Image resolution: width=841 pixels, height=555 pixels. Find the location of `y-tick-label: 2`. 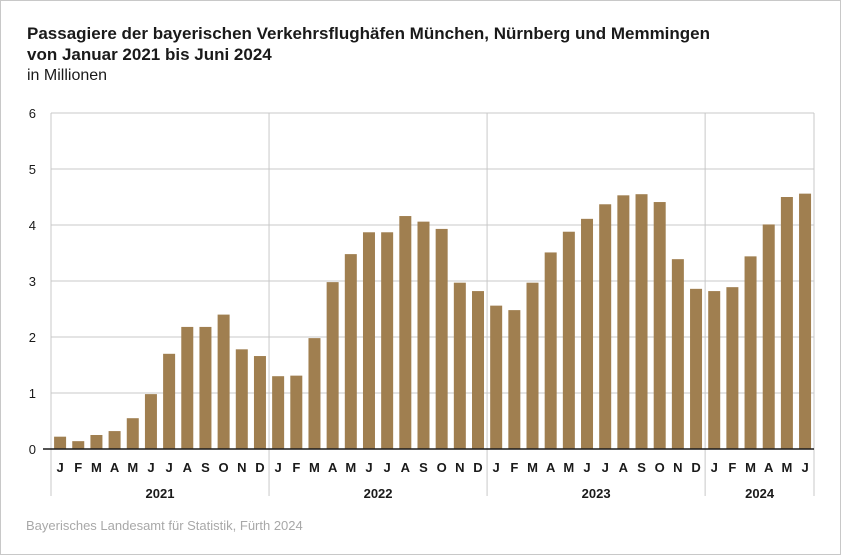

y-tick-label: 2 is located at coordinates (32, 337).